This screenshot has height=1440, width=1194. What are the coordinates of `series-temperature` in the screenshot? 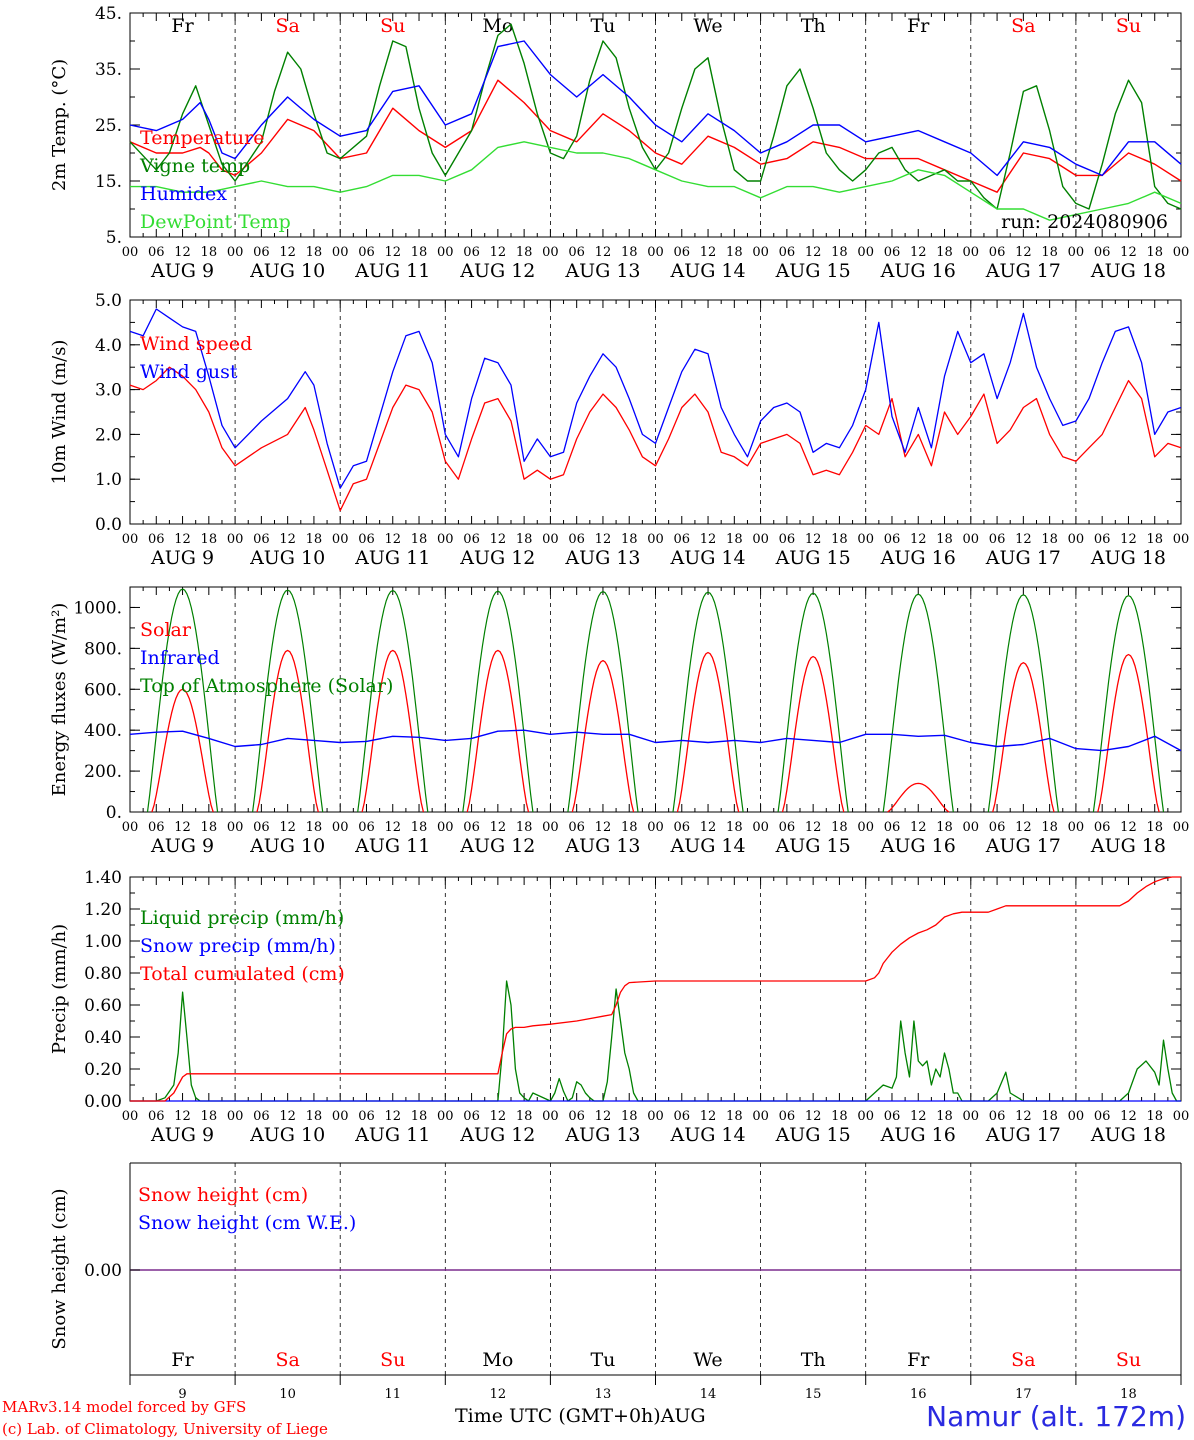 It's located at (655, 136).